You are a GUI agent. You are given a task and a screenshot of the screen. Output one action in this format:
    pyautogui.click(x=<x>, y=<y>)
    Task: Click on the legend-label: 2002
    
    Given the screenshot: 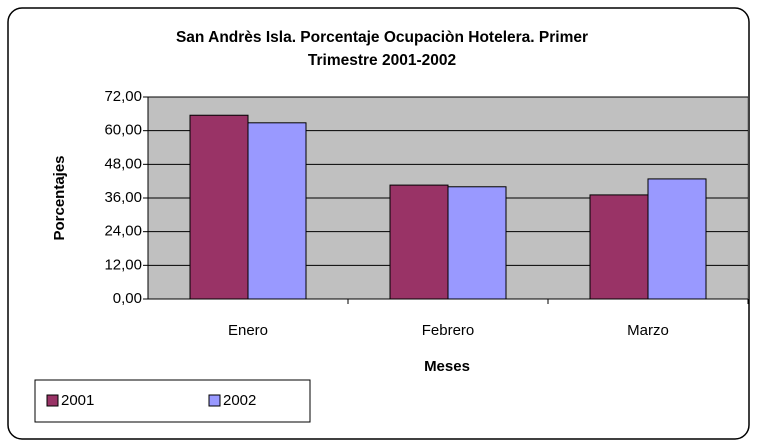 What is the action you would take?
    pyautogui.click(x=239, y=400)
    